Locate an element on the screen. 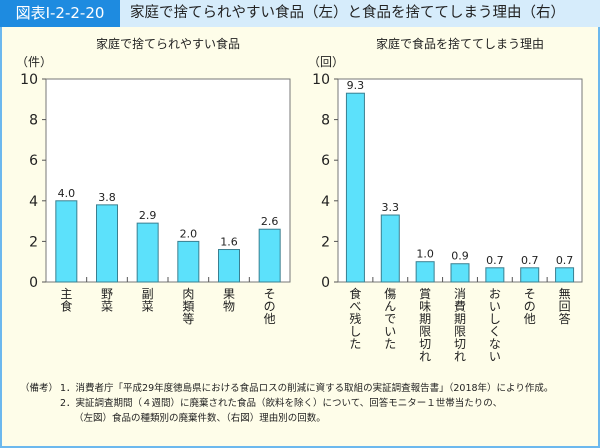  chart-title: 家庭で食品を捨ててしまう理由 is located at coordinates (460, 43).